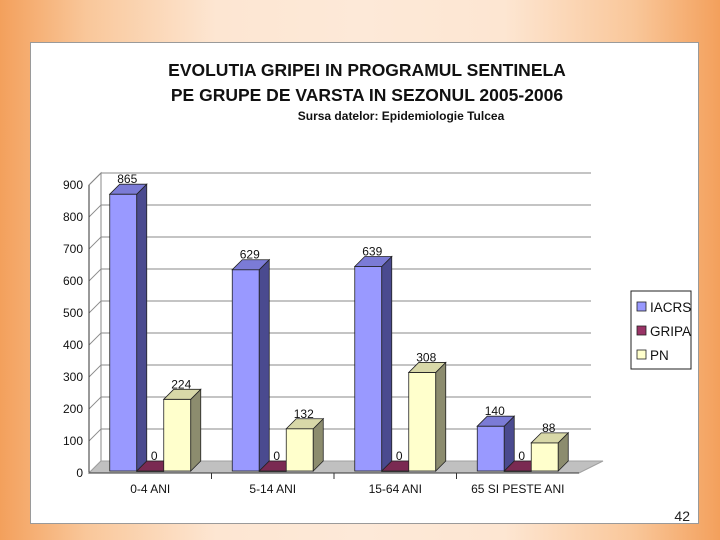 Image resolution: width=720 pixels, height=540 pixels. Describe the element at coordinates (426, 357) in the screenshot. I see `data-label: 308` at that location.